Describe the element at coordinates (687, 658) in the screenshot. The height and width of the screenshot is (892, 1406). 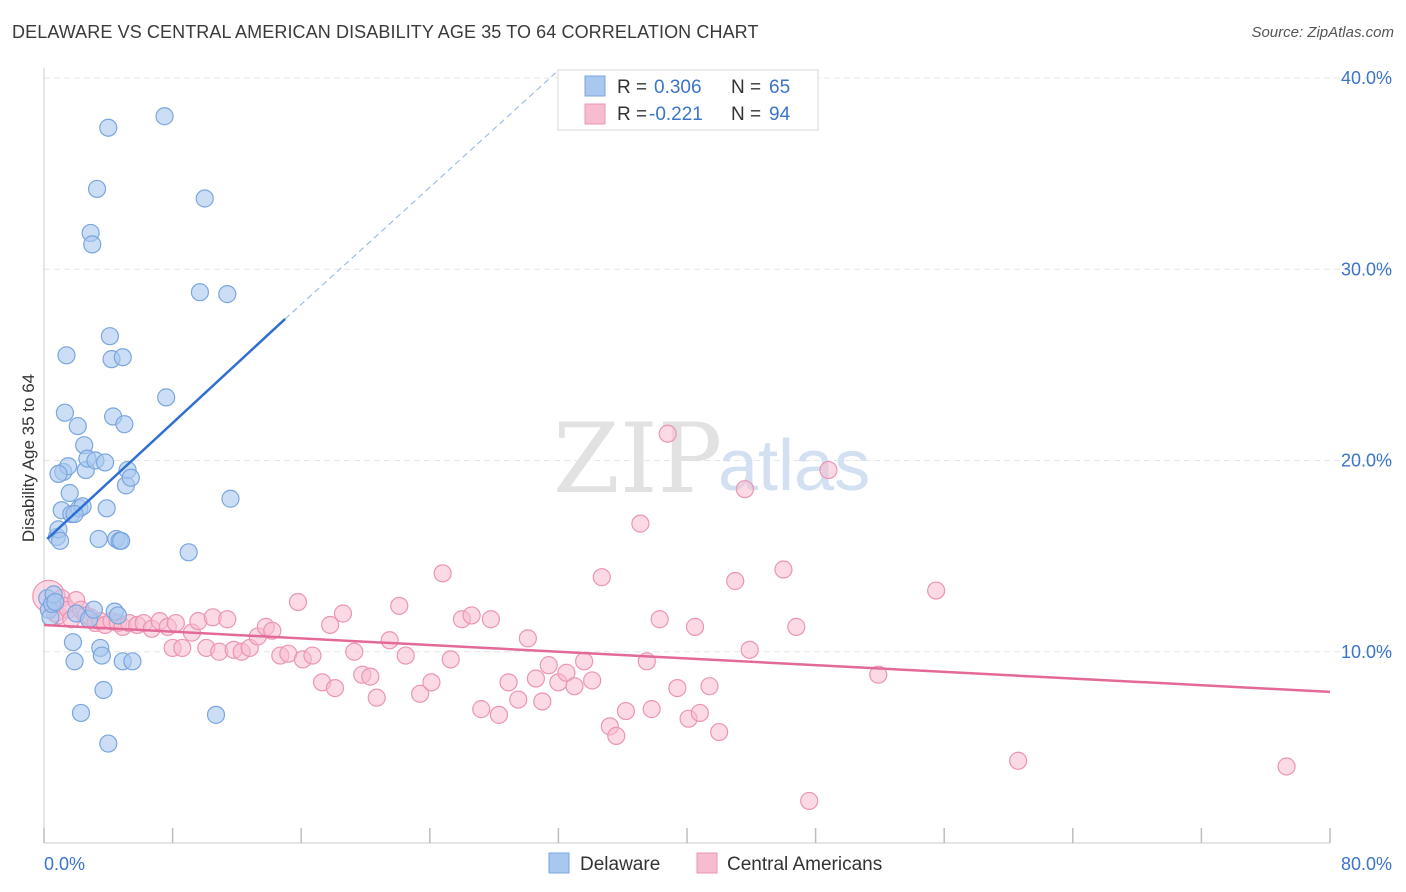
I see `central-americans-trend-line` at that location.